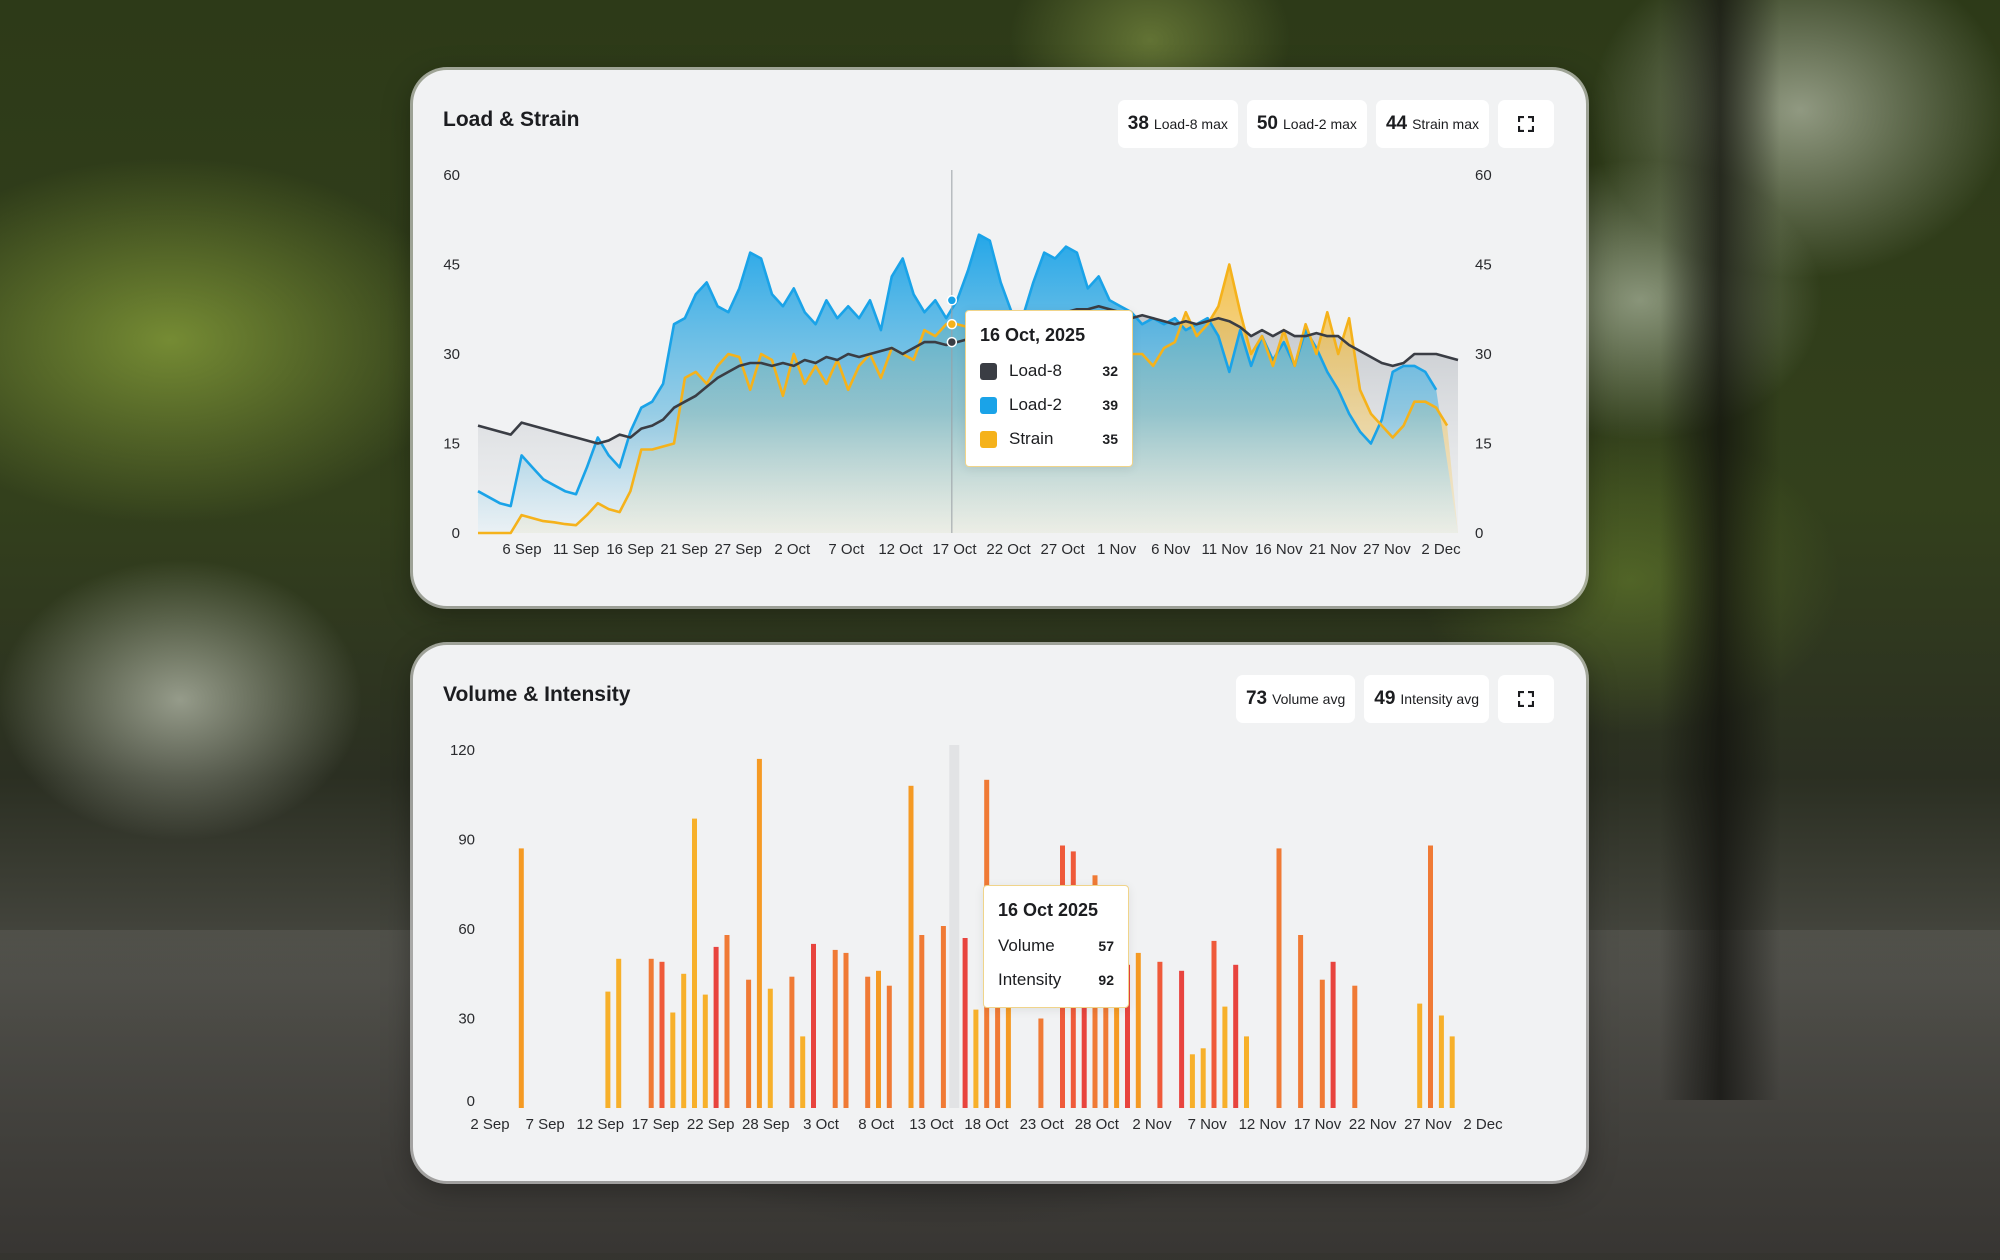 This screenshot has height=1260, width=2000. Describe the element at coordinates (900, 549) in the screenshot. I see `x-tick-label: 12 Oct` at that location.